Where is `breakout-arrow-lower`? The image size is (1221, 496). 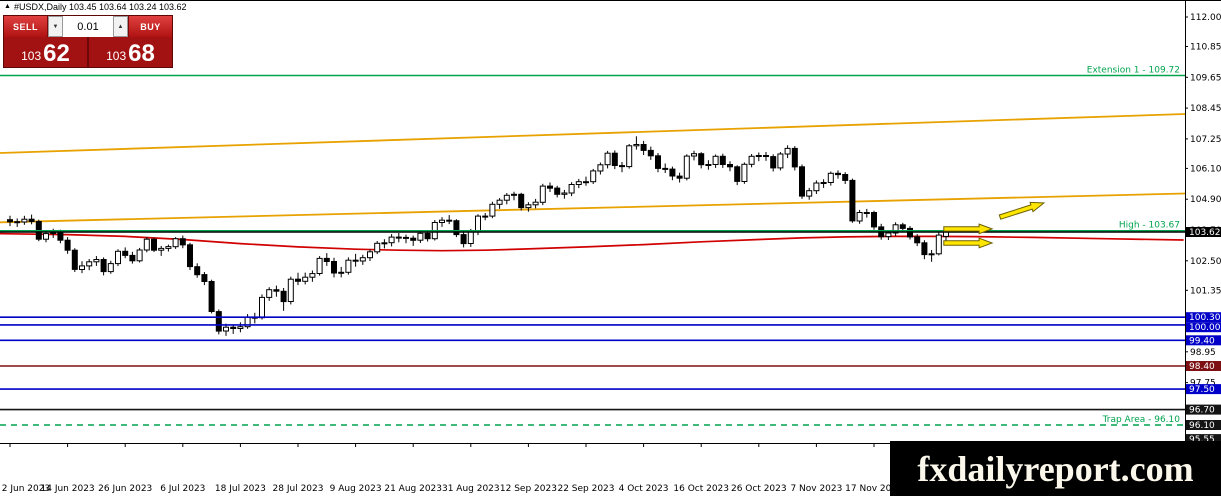
breakout-arrow-lower is located at coordinates (968, 243).